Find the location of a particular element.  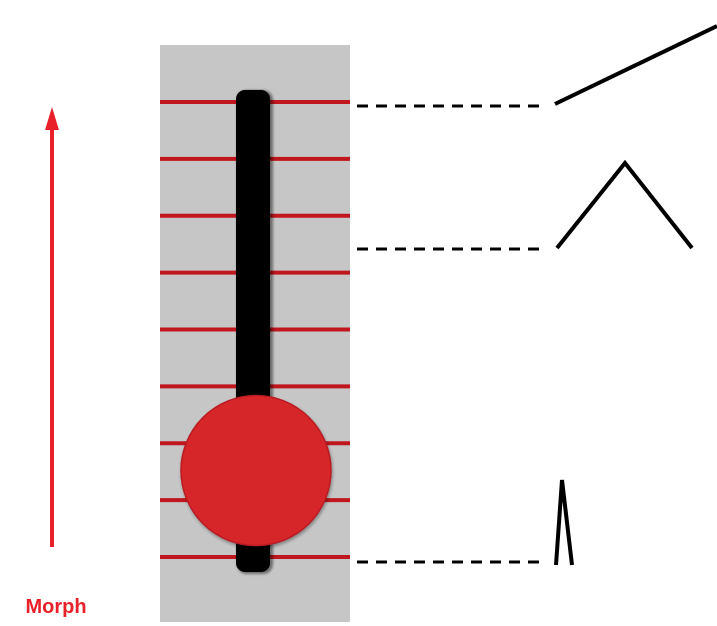

pulse-icon is located at coordinates (564, 522).